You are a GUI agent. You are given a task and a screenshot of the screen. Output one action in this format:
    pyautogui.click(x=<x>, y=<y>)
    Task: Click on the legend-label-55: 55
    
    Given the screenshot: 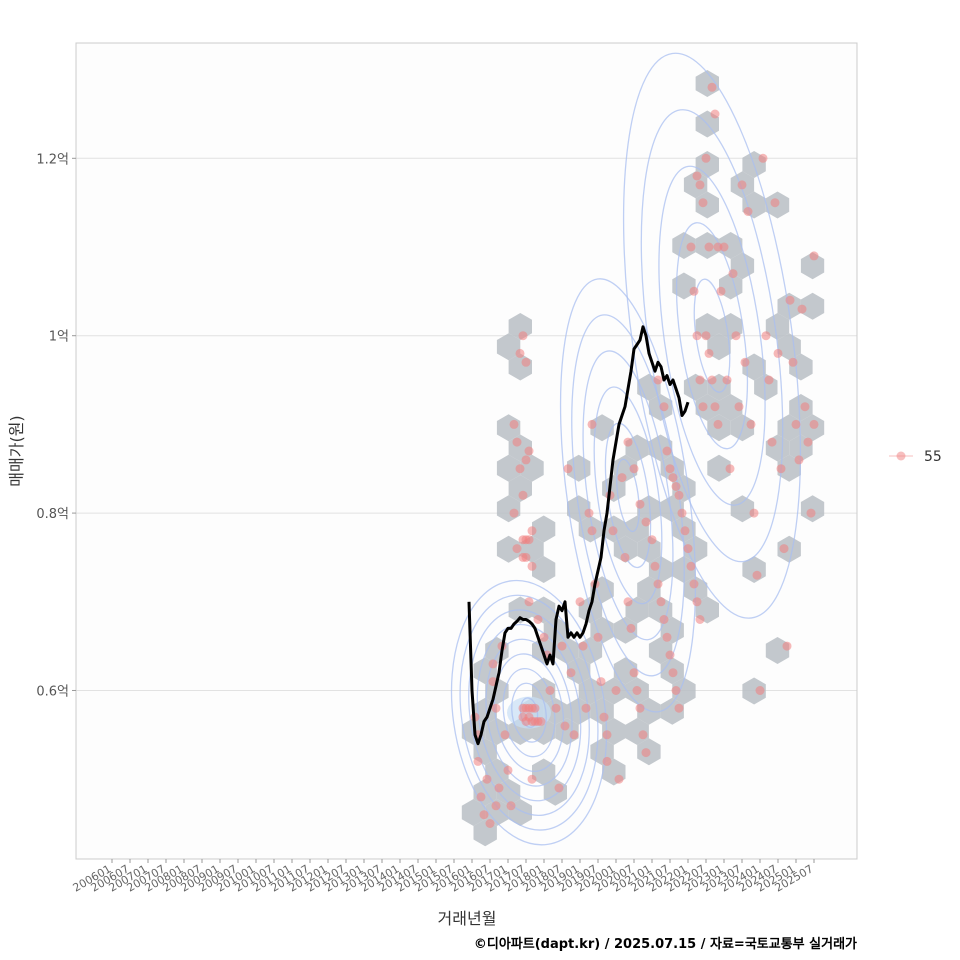 What is the action you would take?
    pyautogui.click(x=933, y=457)
    